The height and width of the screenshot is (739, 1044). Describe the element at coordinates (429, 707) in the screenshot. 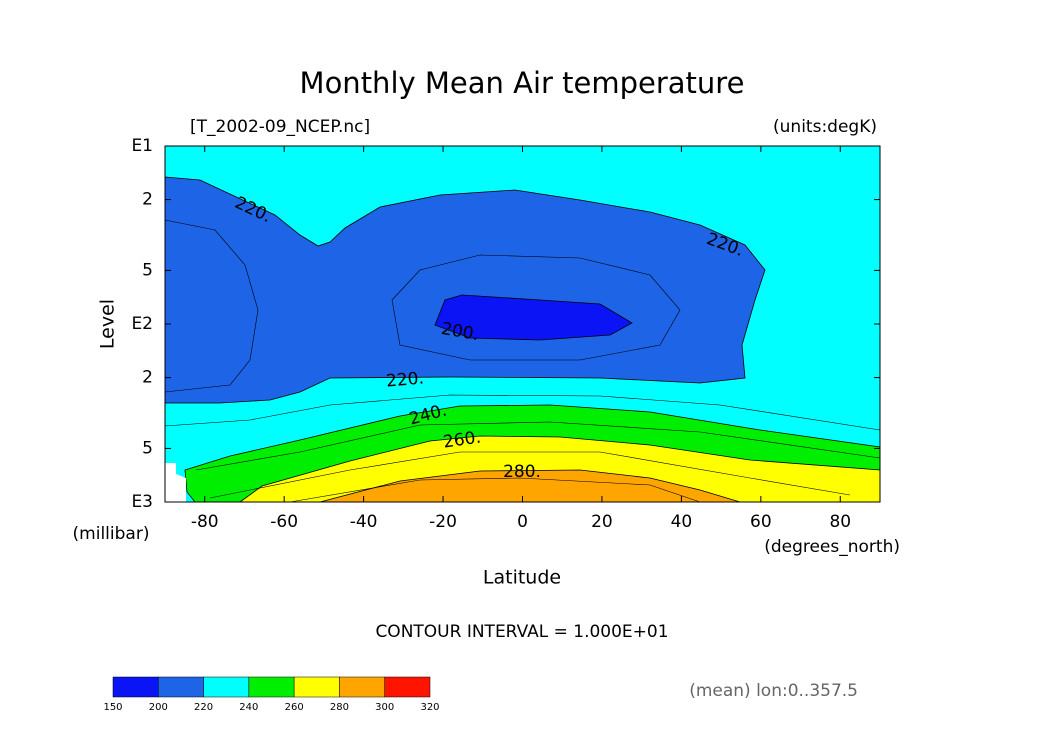

I see `colorbar-label: 320` at that location.